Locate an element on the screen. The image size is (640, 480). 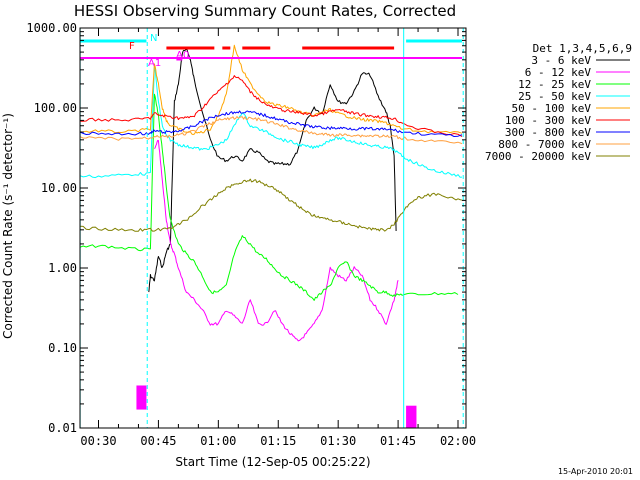
y-tick-label-4: 100.00 is located at coordinates (55, 108).